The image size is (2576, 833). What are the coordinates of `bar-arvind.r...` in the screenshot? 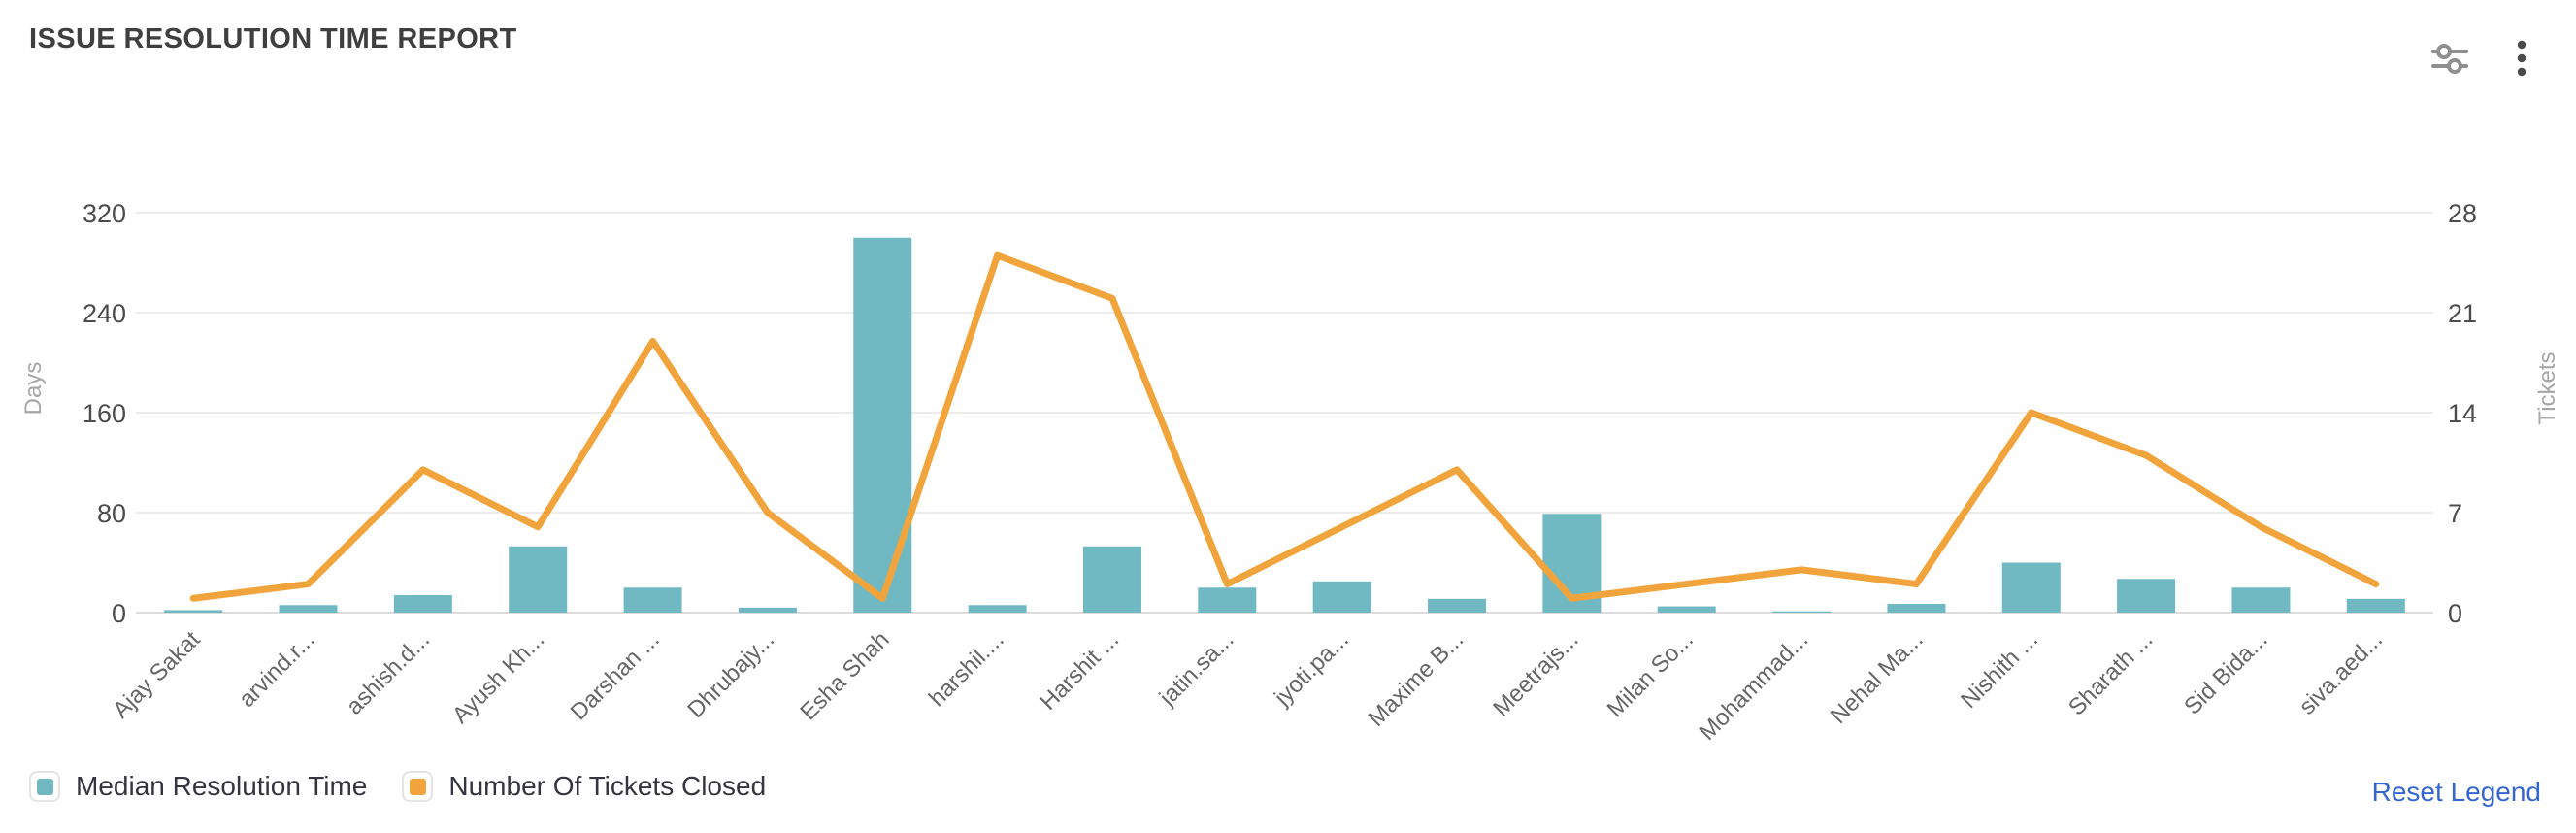 It's located at (308, 609).